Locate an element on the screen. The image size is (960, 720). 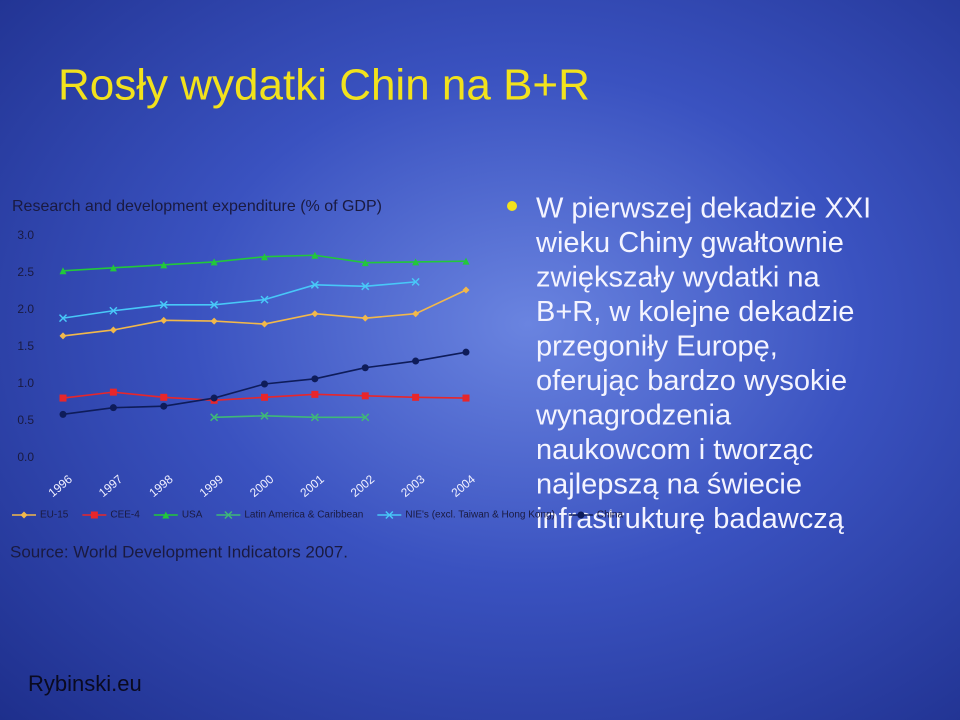
x-tick-label: 1997 is located at coordinates (111, 486).